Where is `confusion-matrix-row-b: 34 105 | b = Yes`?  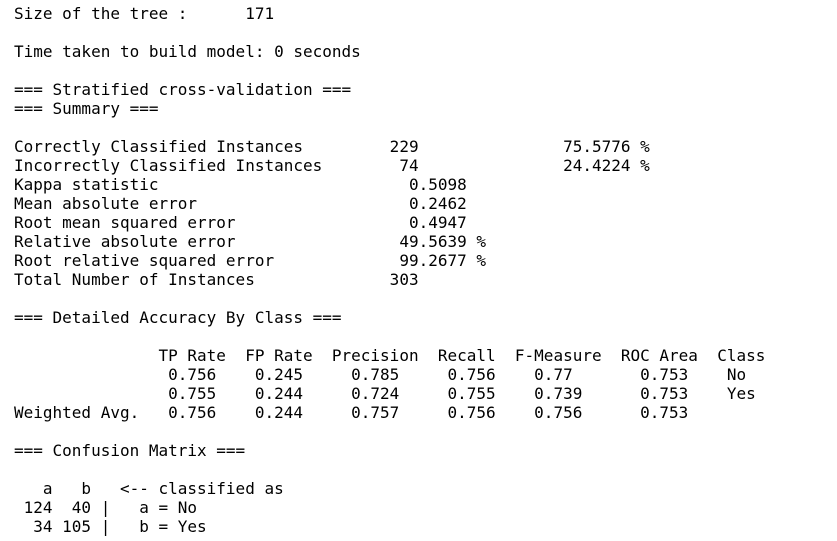
confusion-matrix-row-b: 34 105 | b = Yes is located at coordinates (110, 526).